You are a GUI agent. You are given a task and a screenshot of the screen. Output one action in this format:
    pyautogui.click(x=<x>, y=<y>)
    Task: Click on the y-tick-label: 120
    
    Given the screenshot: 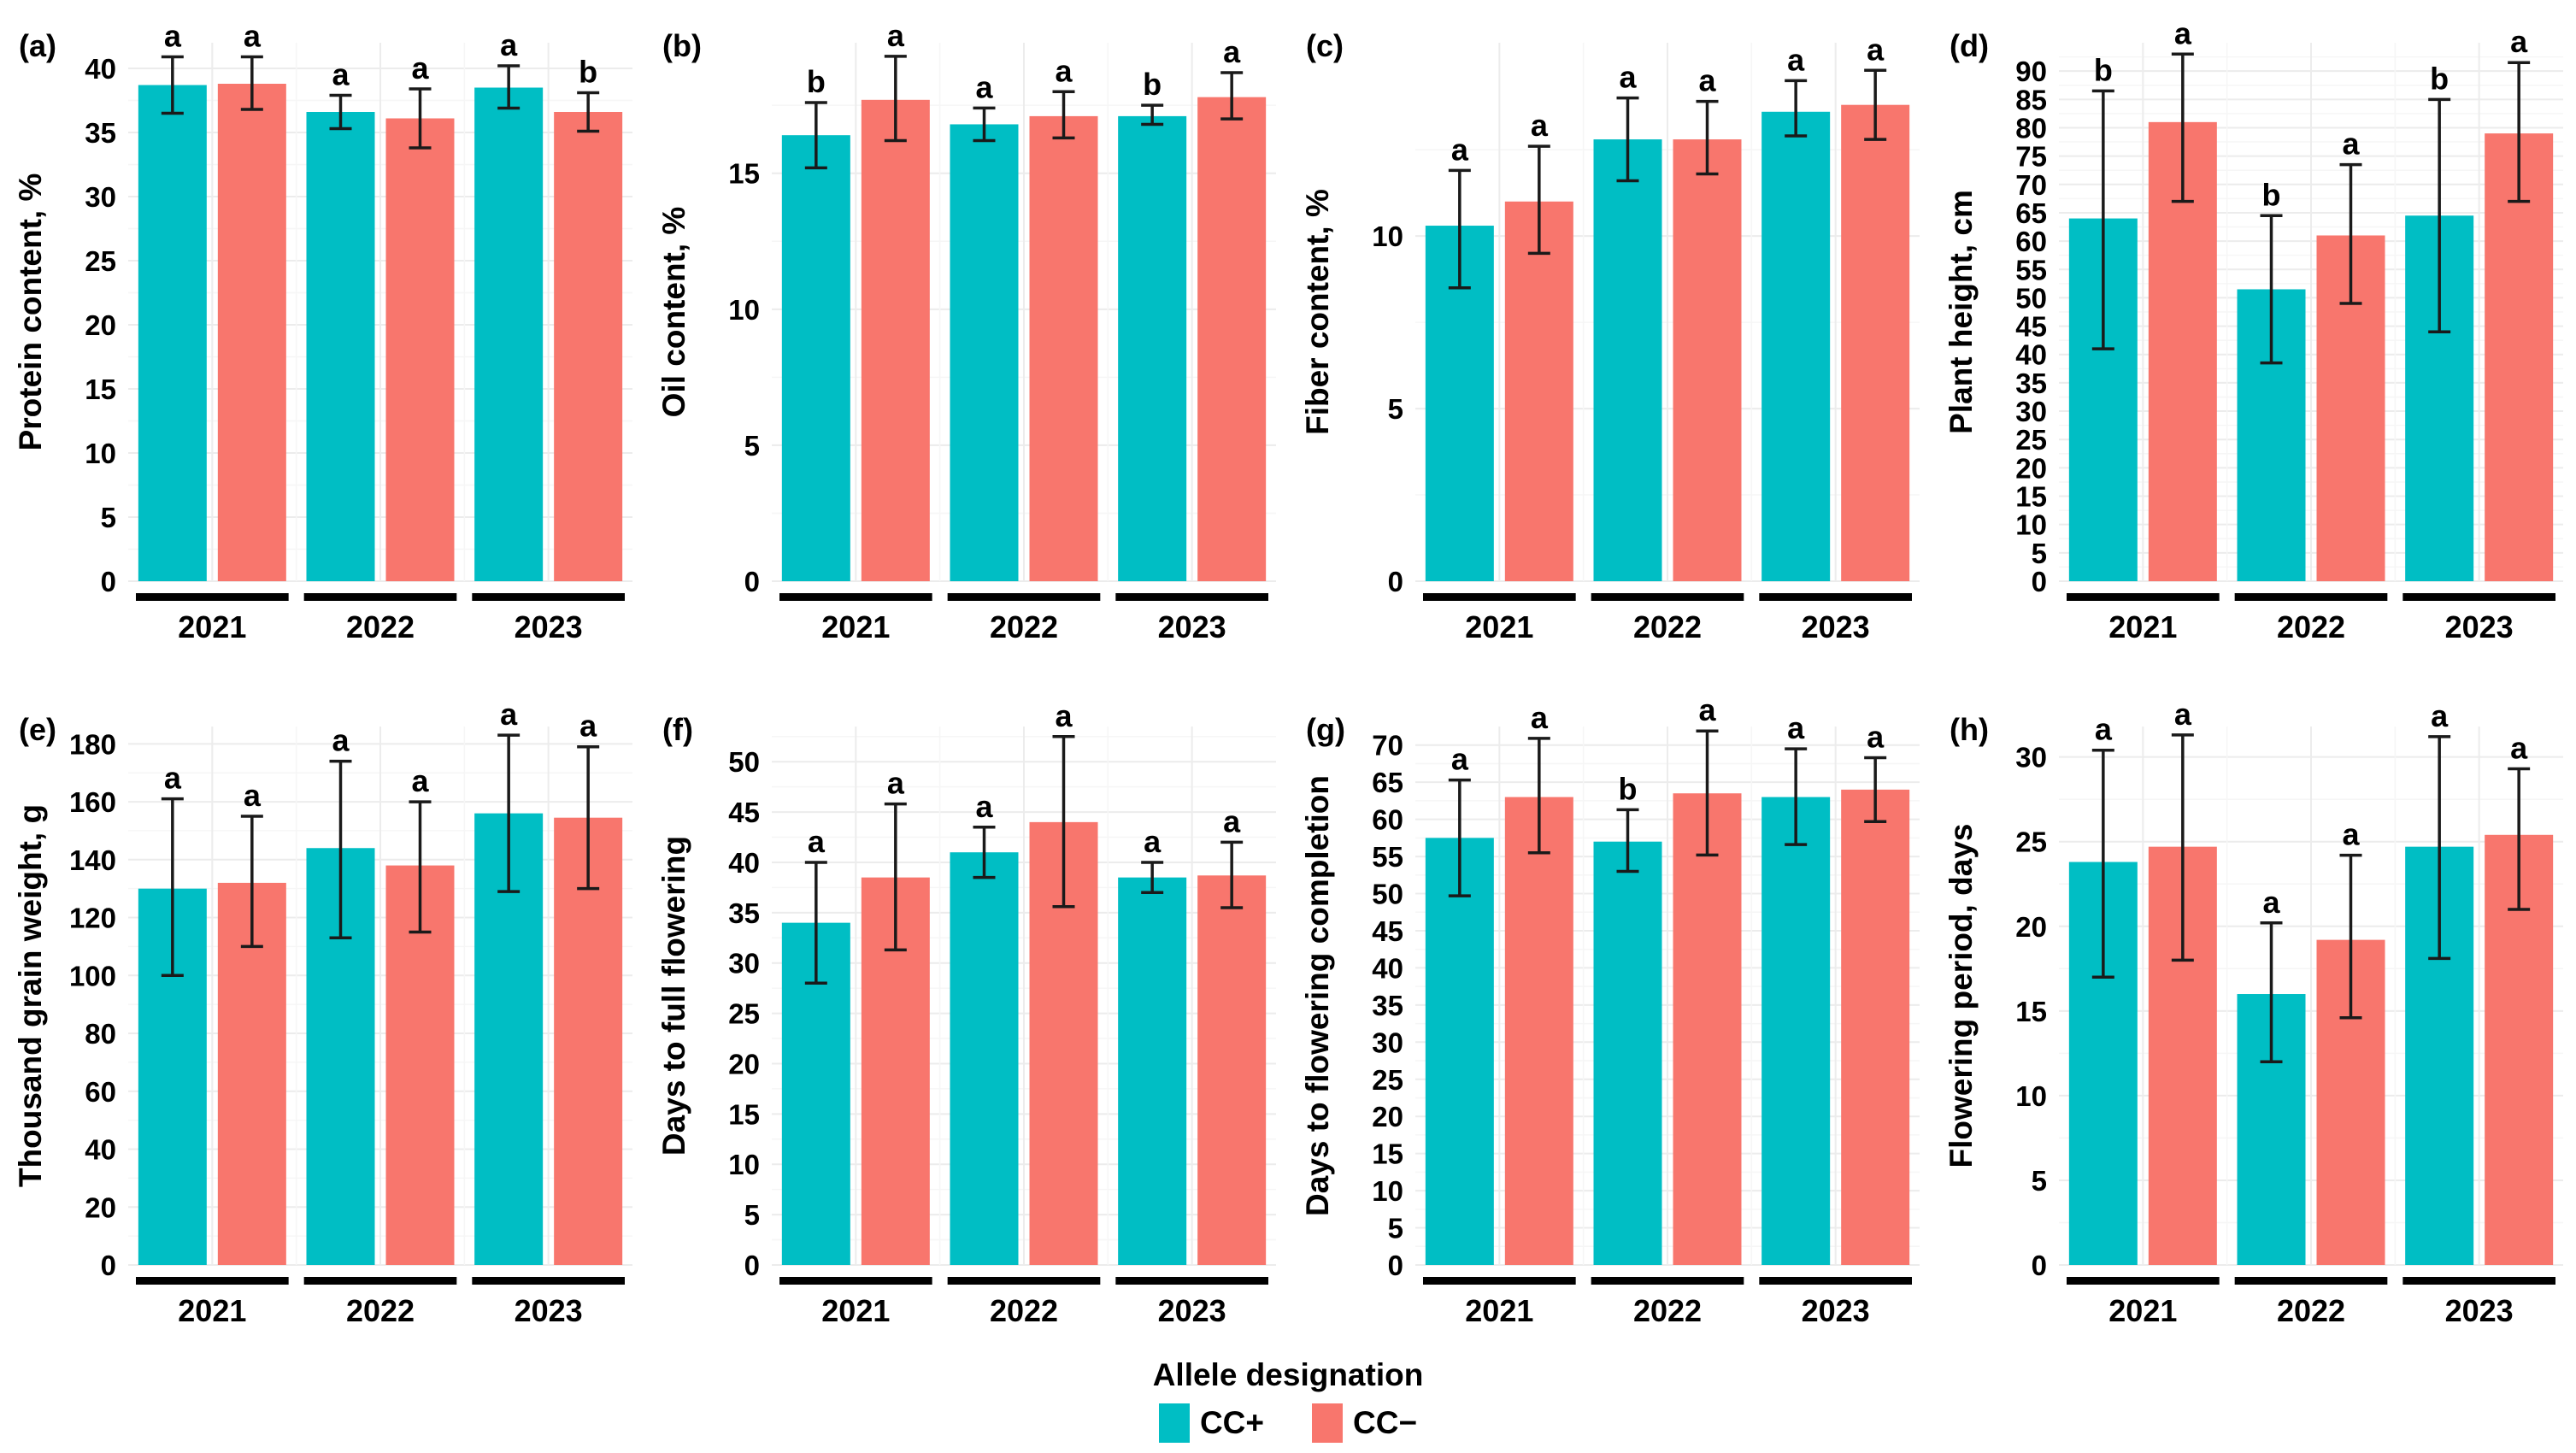 What is the action you would take?
    pyautogui.click(x=92, y=918)
    